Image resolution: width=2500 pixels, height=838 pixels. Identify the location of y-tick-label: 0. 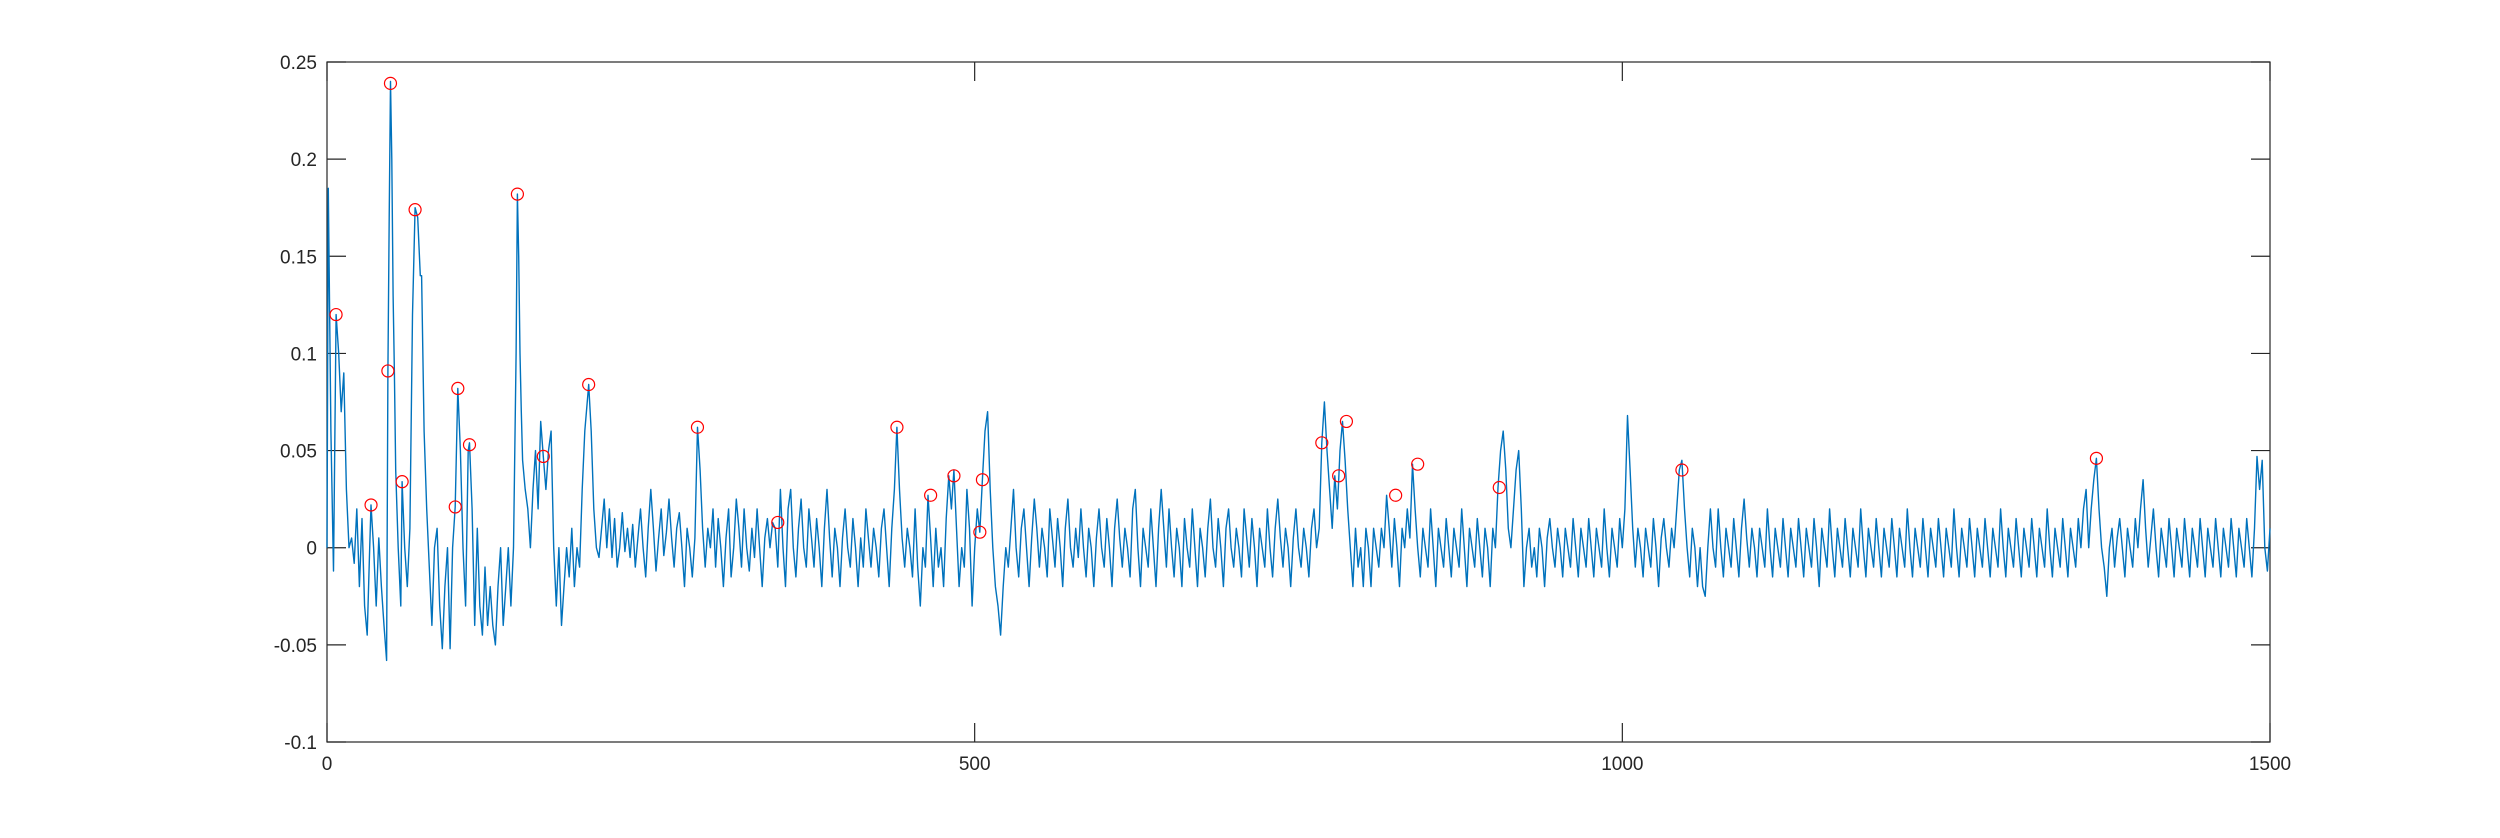
(311, 549).